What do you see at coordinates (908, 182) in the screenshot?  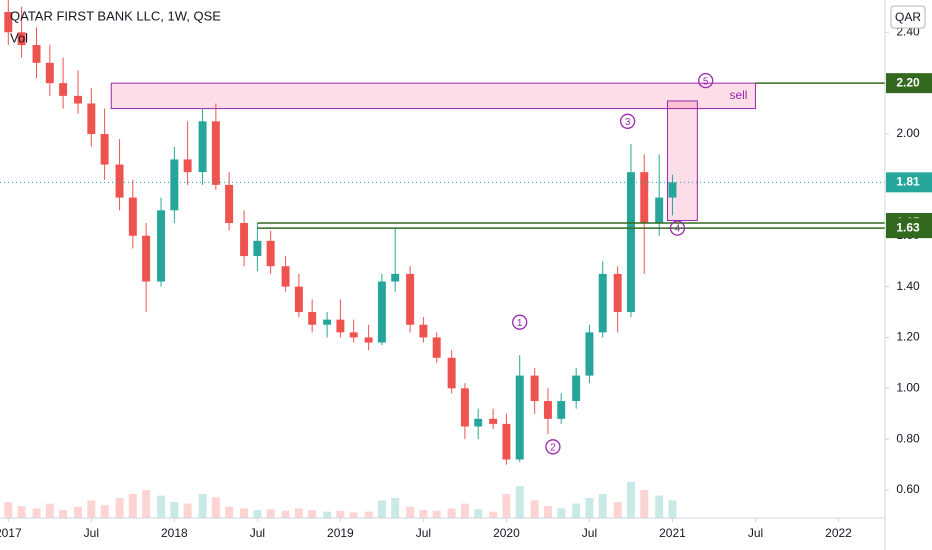 I see `price-label: 1.81` at bounding box center [908, 182].